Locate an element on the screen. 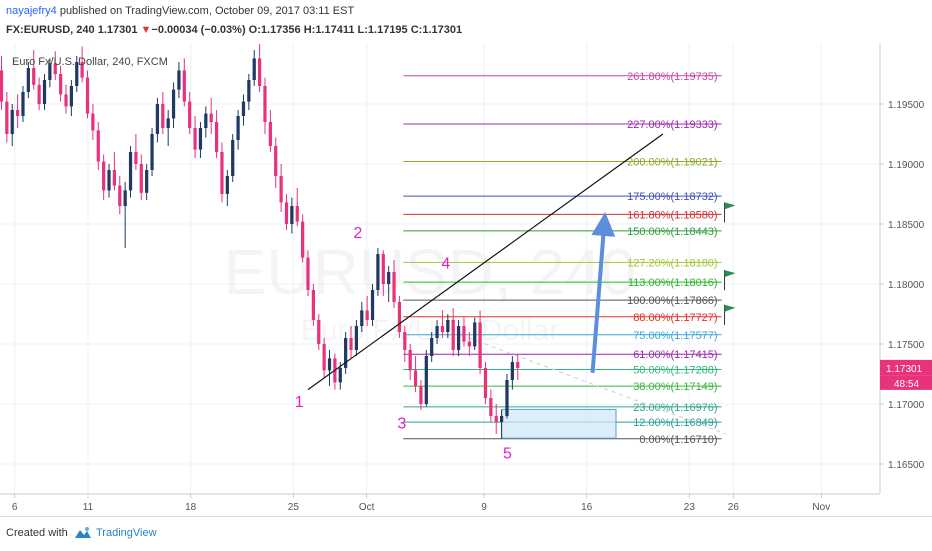 This screenshot has height=551, width=932. price-tick-label: 1.17000 is located at coordinates (906, 405).